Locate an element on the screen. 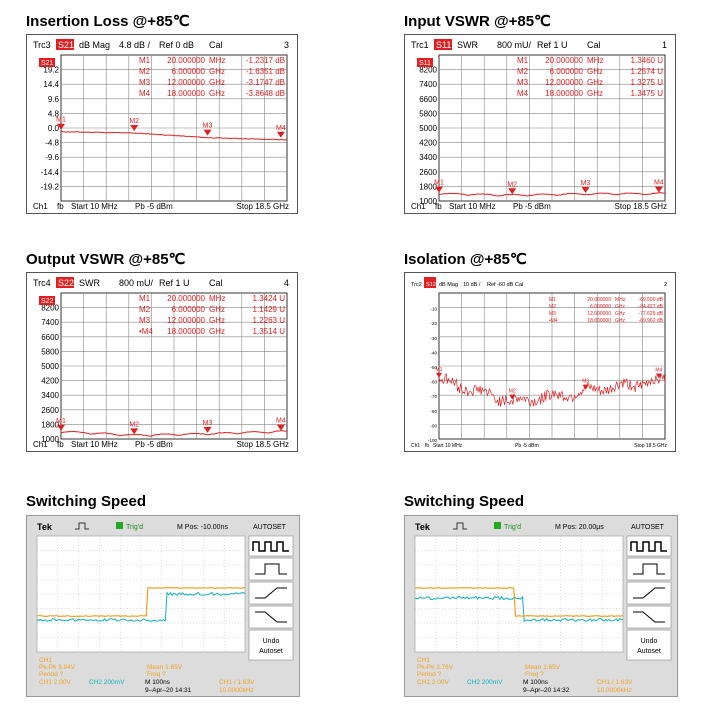 Image resolution: width=704 pixels, height=726 pixels. marker-value: 1.2574 U is located at coordinates (647, 71).